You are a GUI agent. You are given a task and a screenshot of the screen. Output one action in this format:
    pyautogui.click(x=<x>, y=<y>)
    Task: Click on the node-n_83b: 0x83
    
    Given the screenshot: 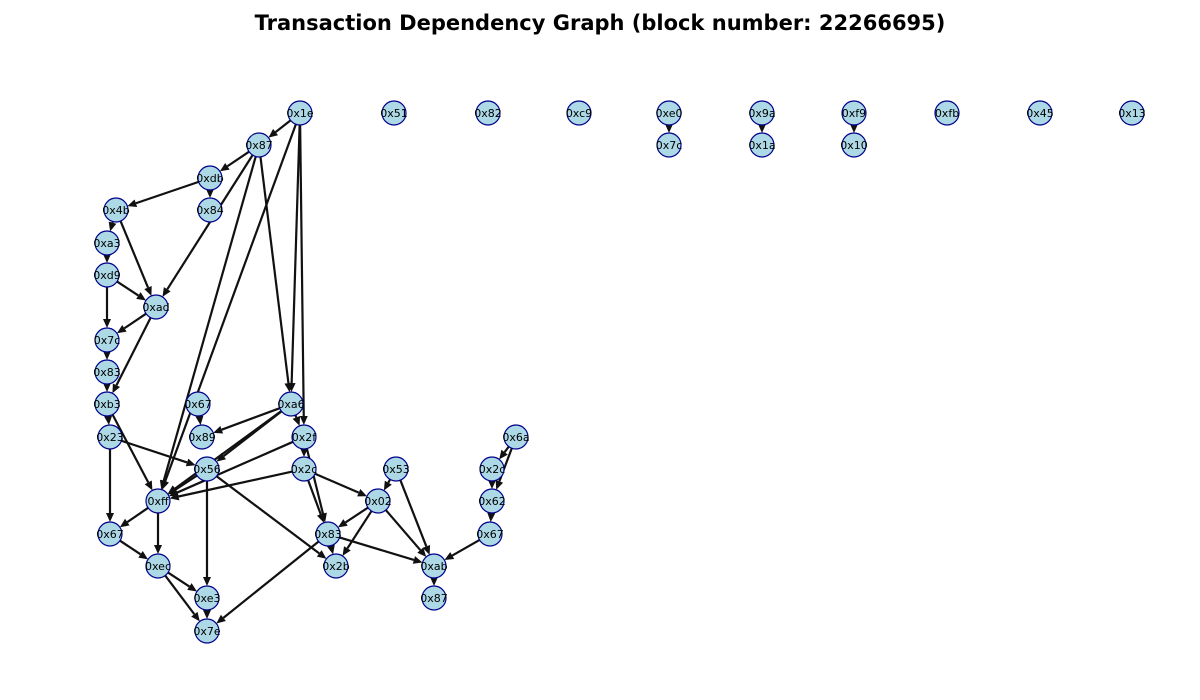 What is the action you would take?
    pyautogui.click(x=328, y=534)
    